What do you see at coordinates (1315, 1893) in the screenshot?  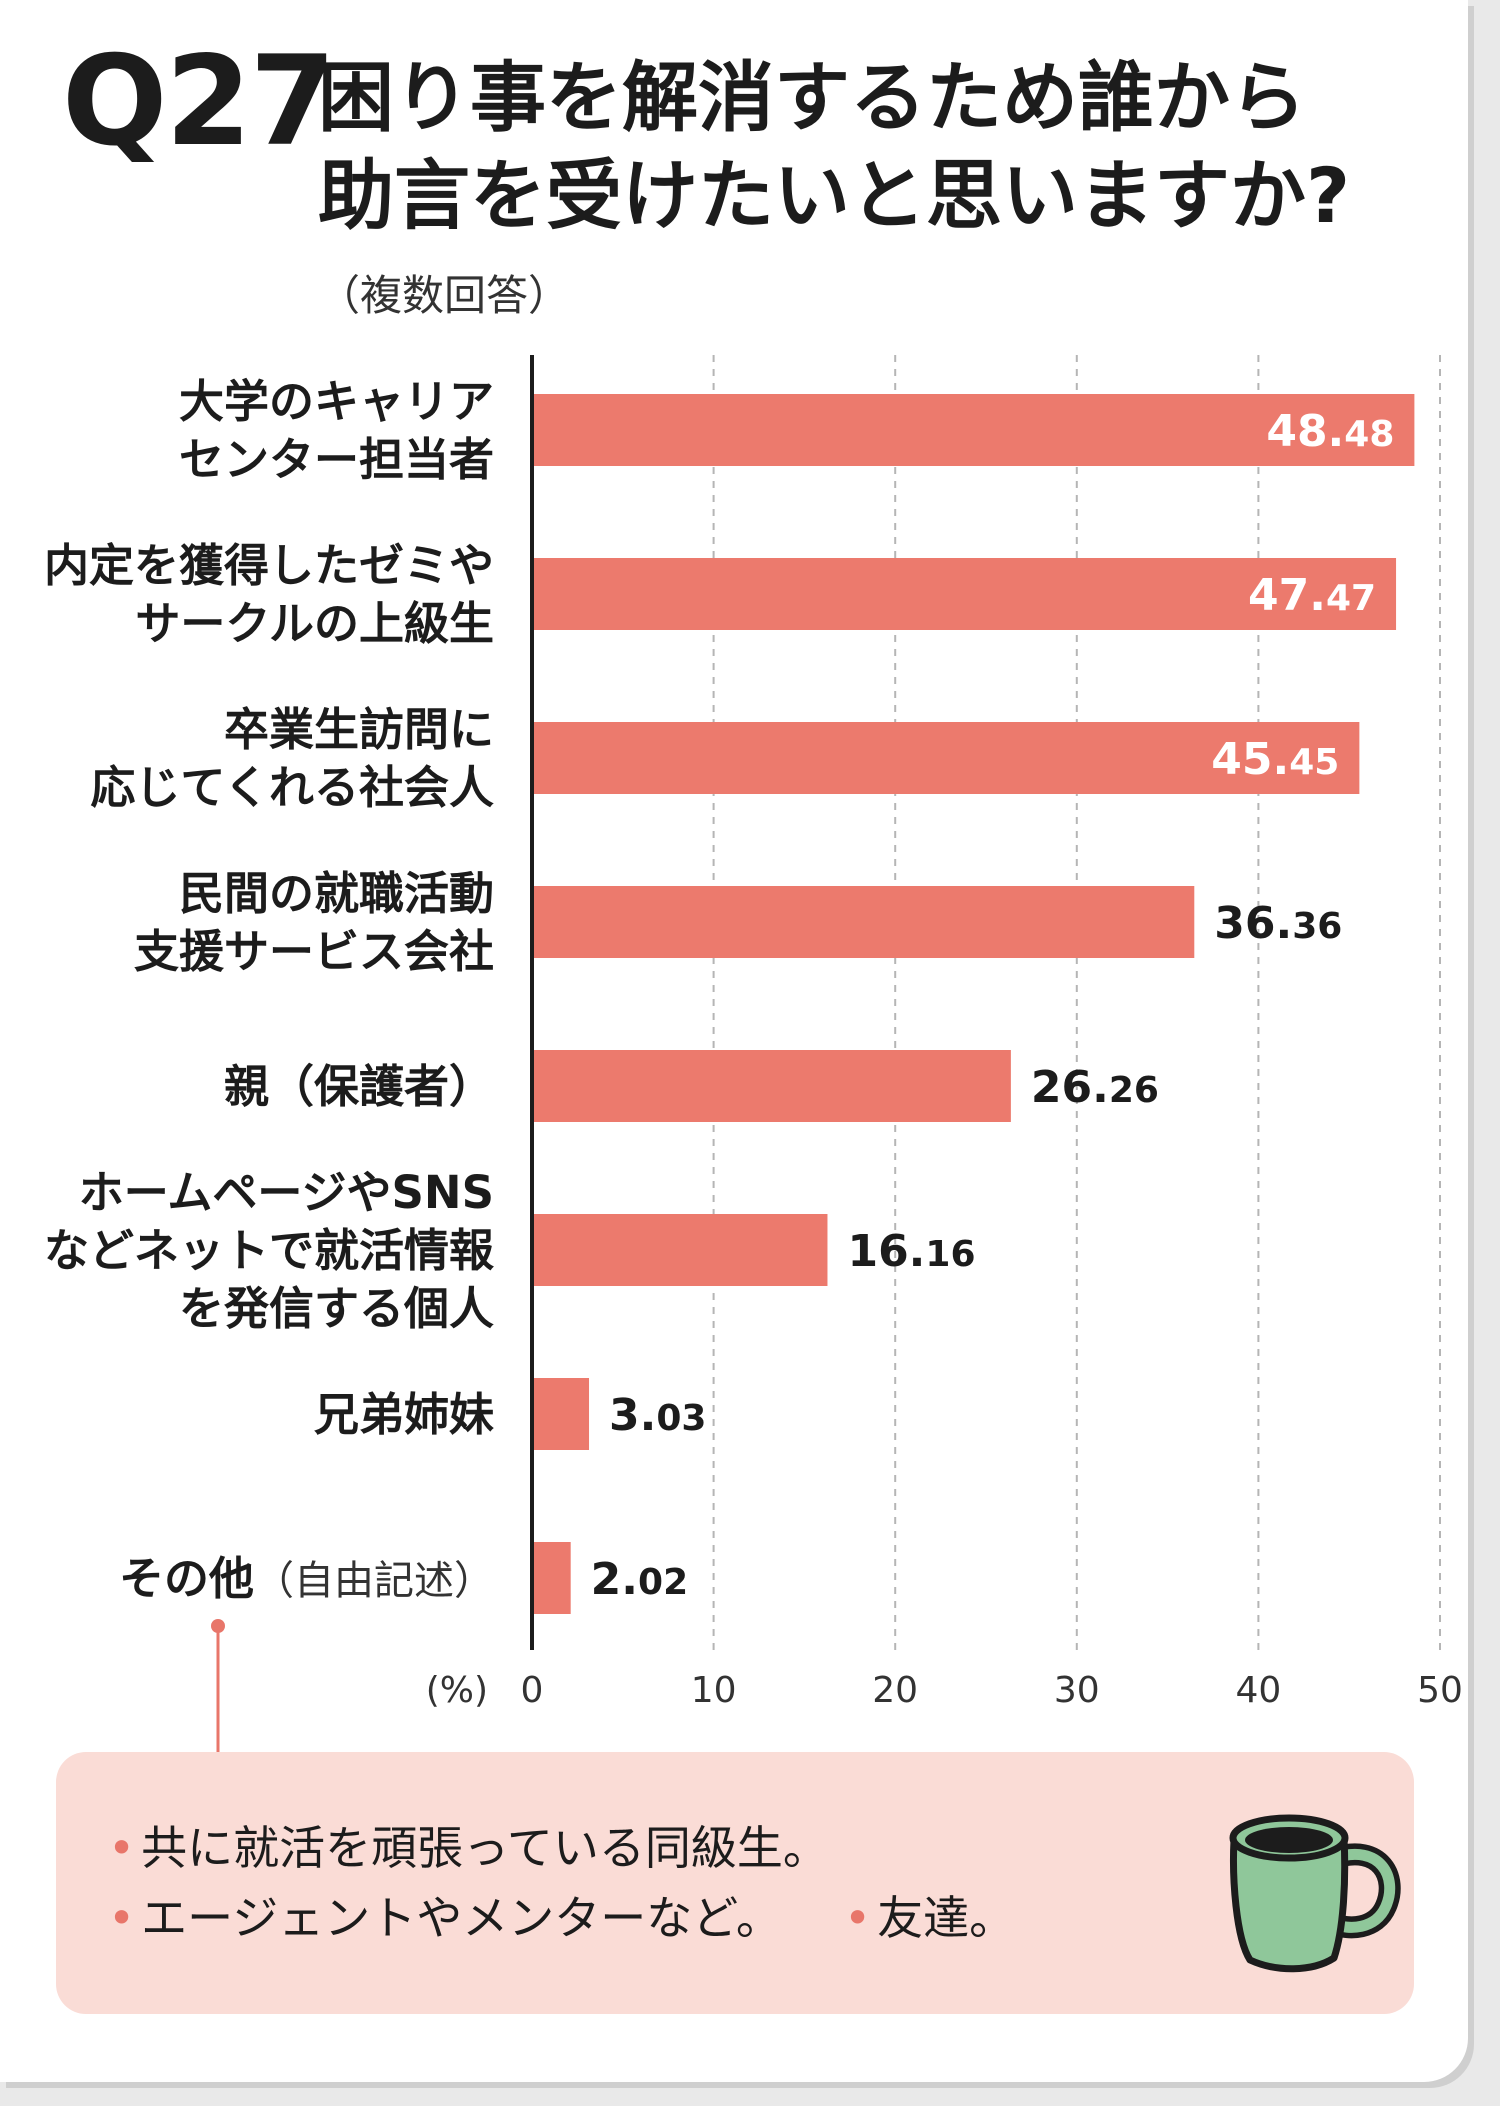 I see `coffee-mug-icon` at bounding box center [1315, 1893].